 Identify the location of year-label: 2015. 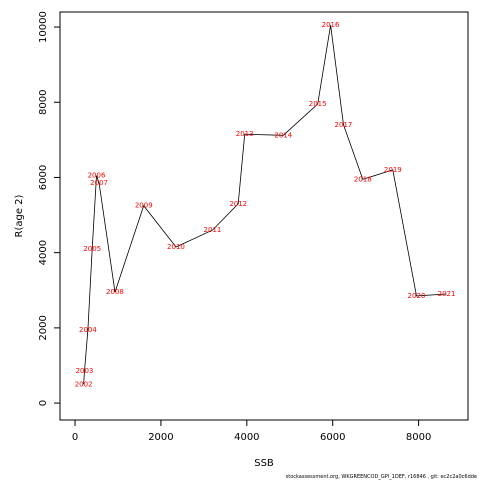
(318, 104).